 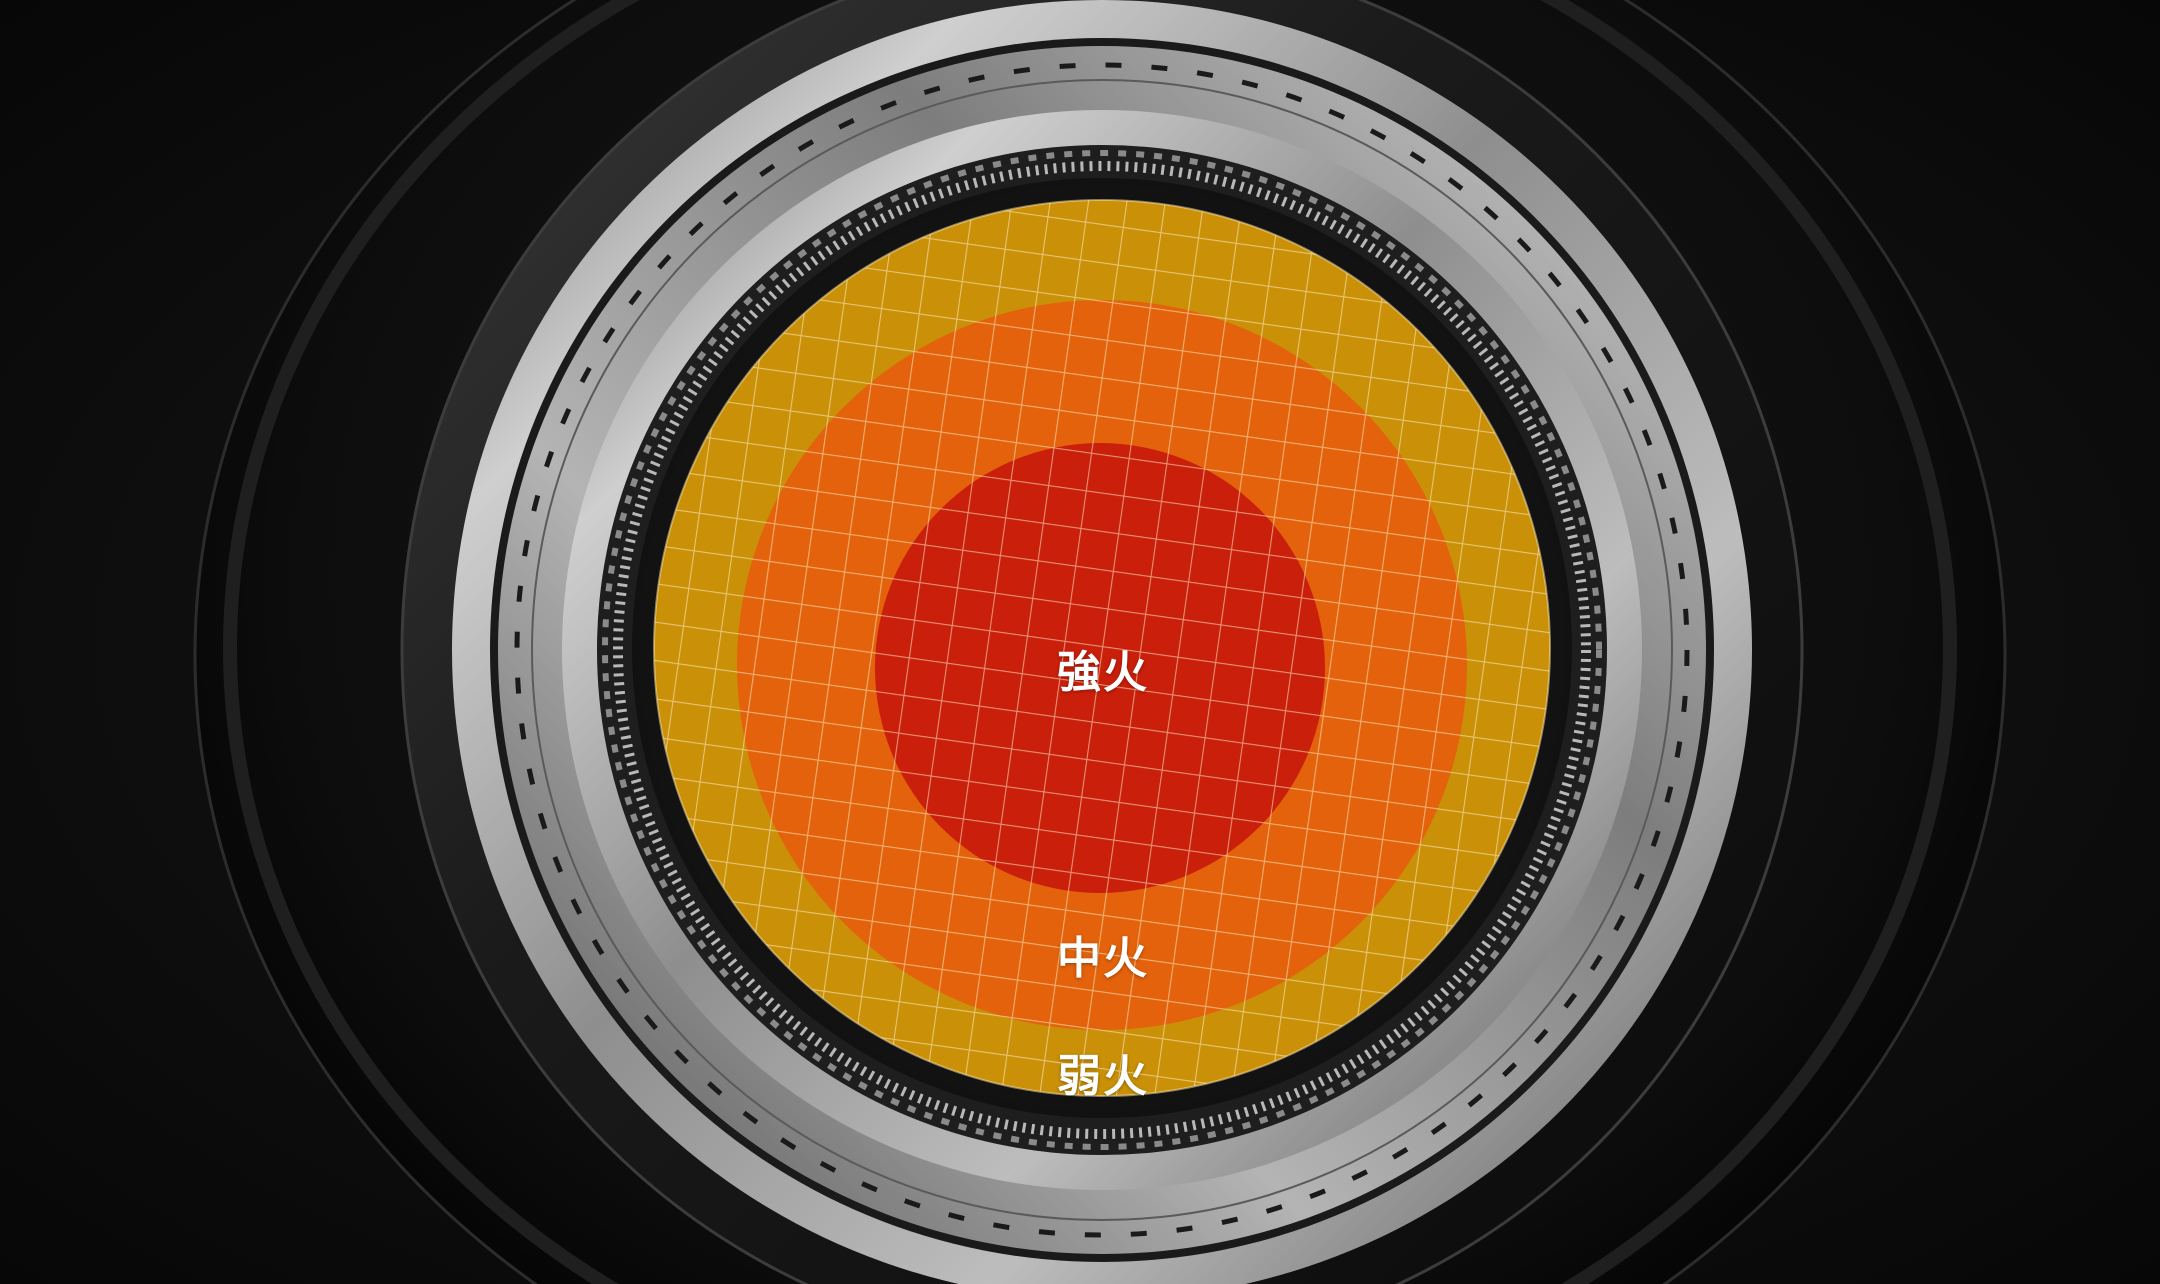 What do you see at coordinates (1103, 958) in the screenshot?
I see `zone-label-medium: 中火` at bounding box center [1103, 958].